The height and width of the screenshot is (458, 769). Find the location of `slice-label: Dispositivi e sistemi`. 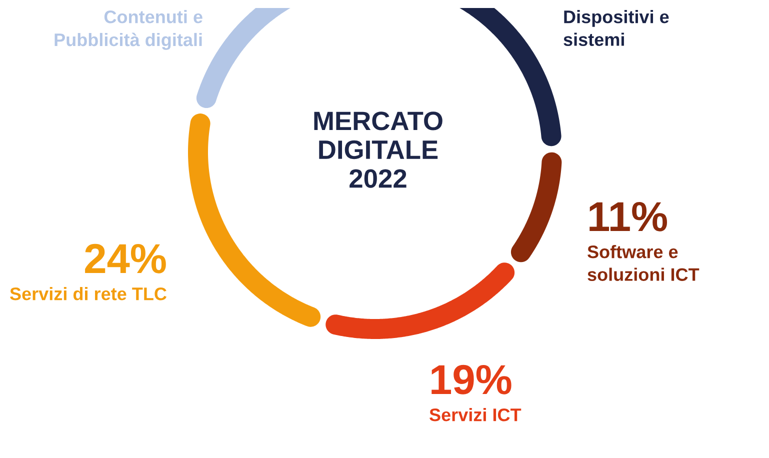

slice-label: Dispositivi e sistemi is located at coordinates (616, 28).